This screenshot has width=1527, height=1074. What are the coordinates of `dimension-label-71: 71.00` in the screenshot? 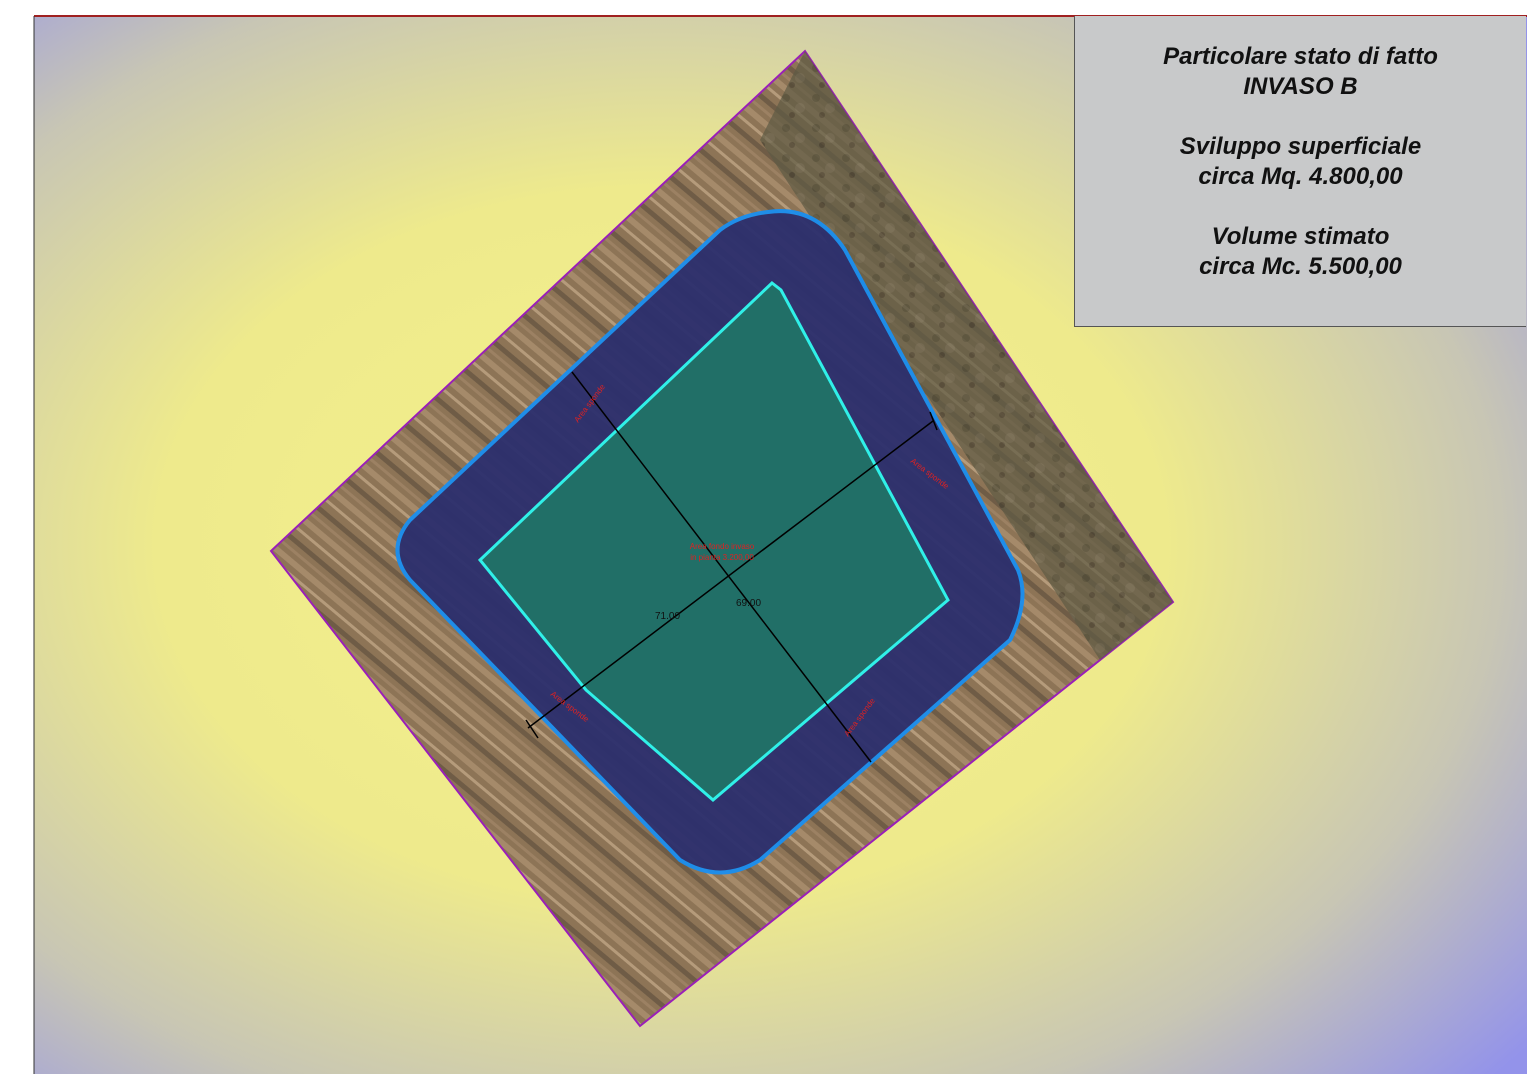 It's located at (667, 616).